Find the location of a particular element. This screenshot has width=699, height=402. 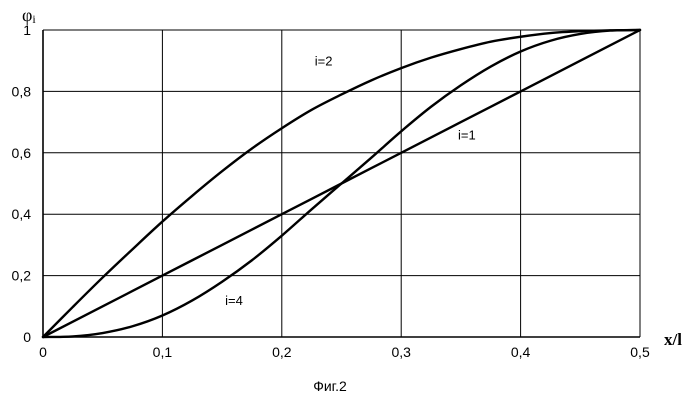

curve-label: i=2 is located at coordinates (324, 61).